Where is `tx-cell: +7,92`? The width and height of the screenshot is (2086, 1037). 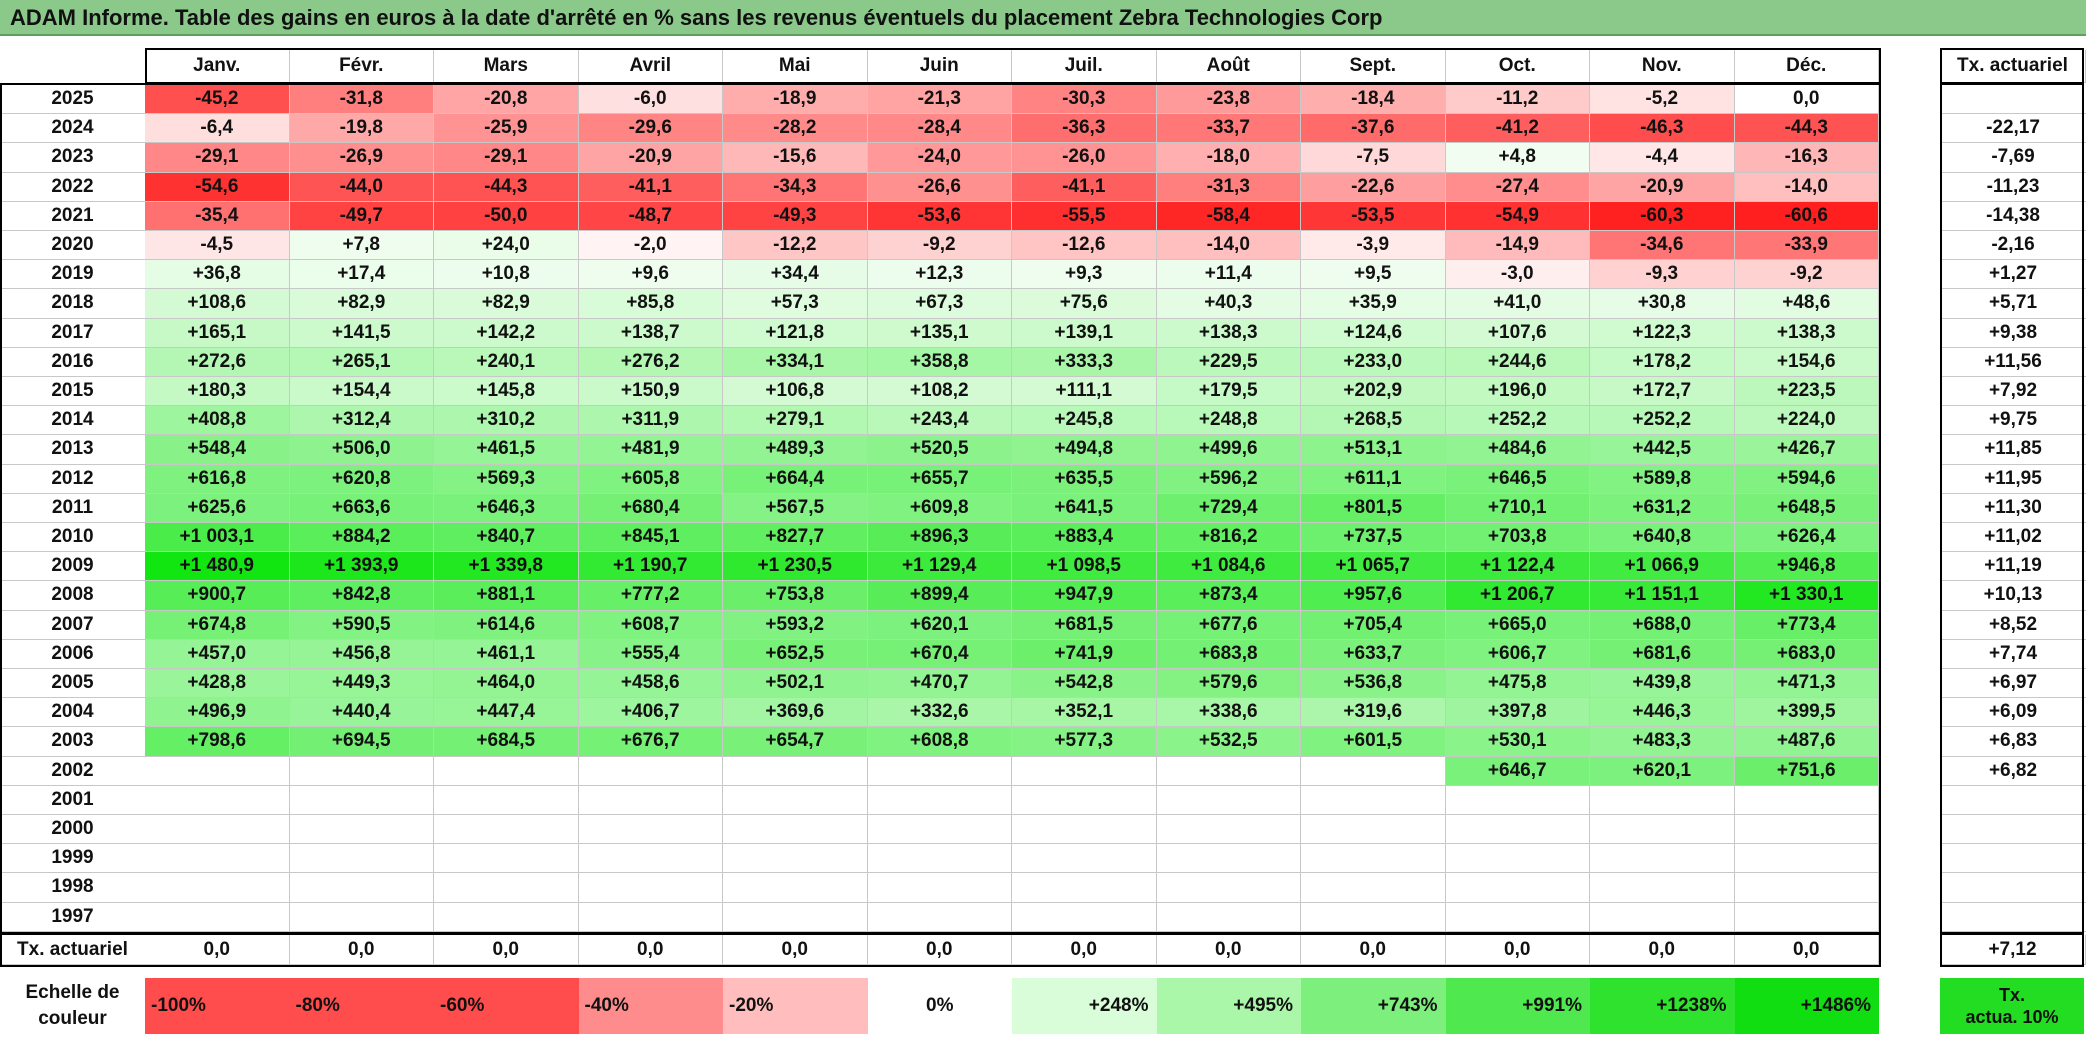 tx-cell: +7,92 is located at coordinates (2013, 392).